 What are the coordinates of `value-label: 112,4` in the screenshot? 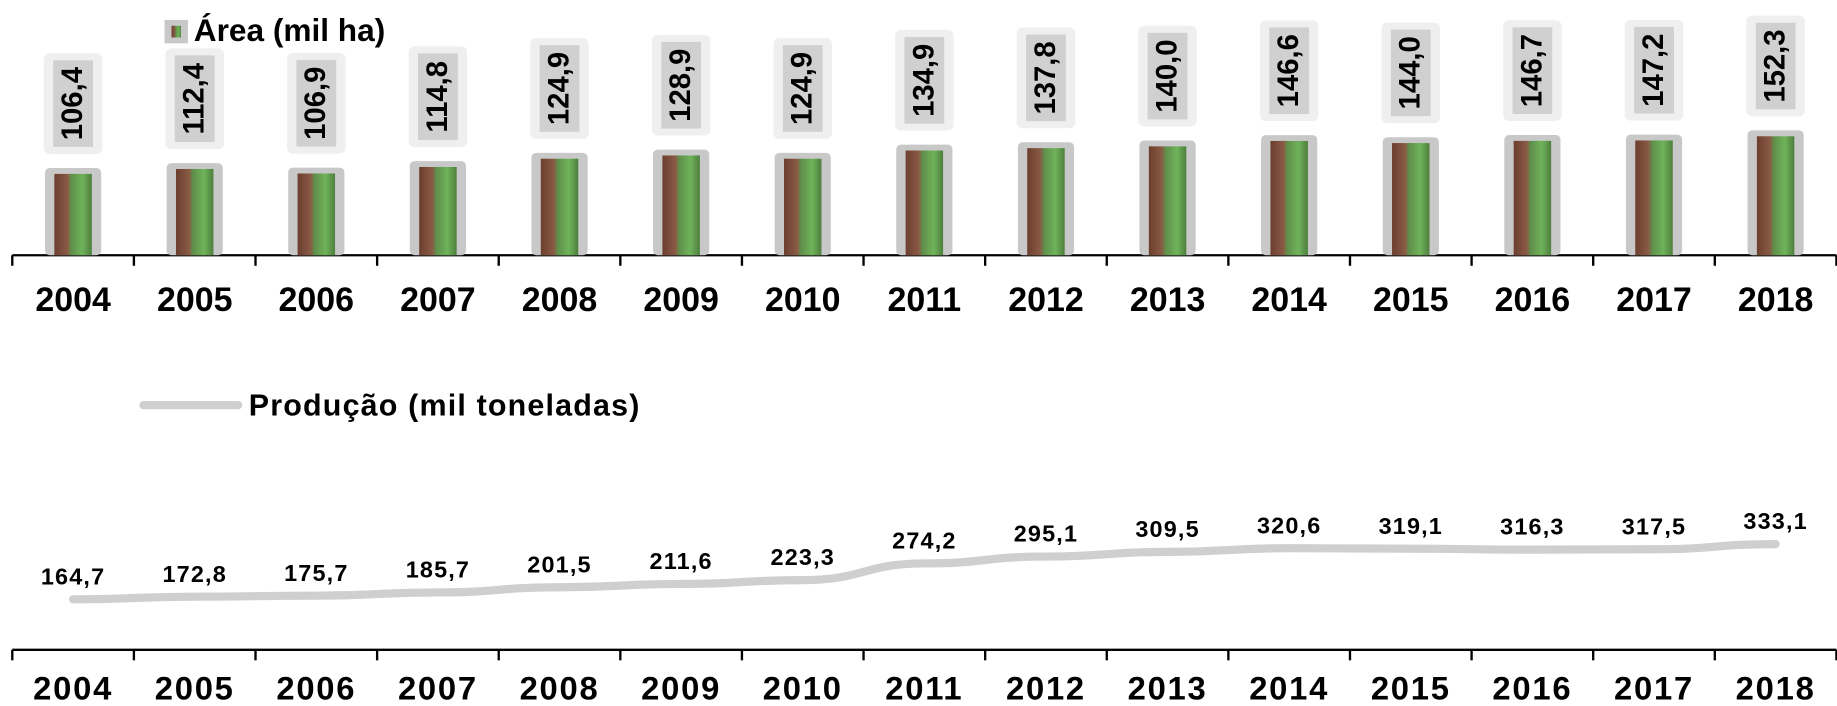 It's located at (195, 98).